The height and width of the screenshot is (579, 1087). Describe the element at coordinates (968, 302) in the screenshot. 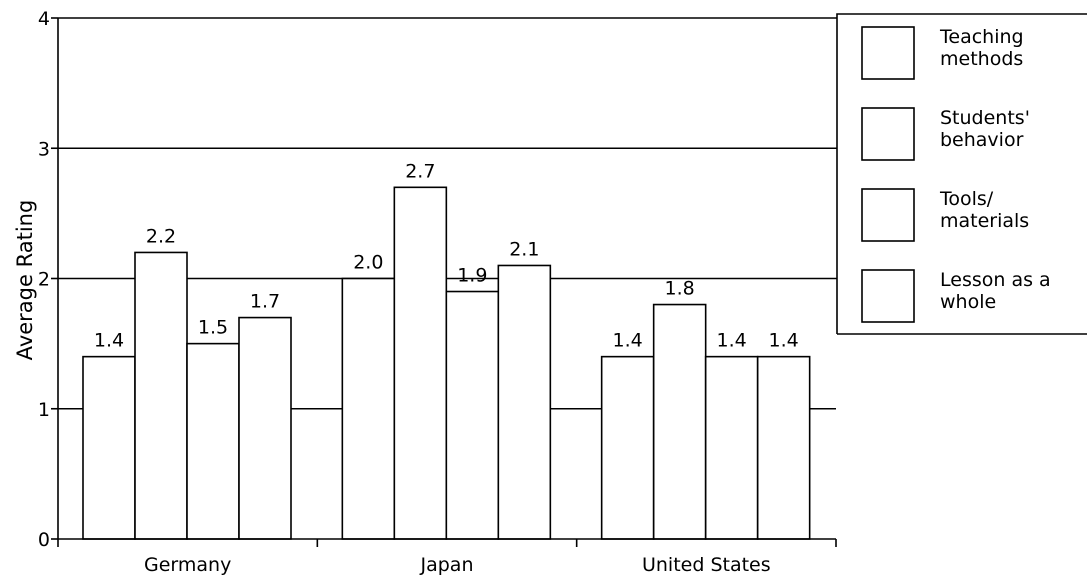

I see `legend-label: whole` at that location.